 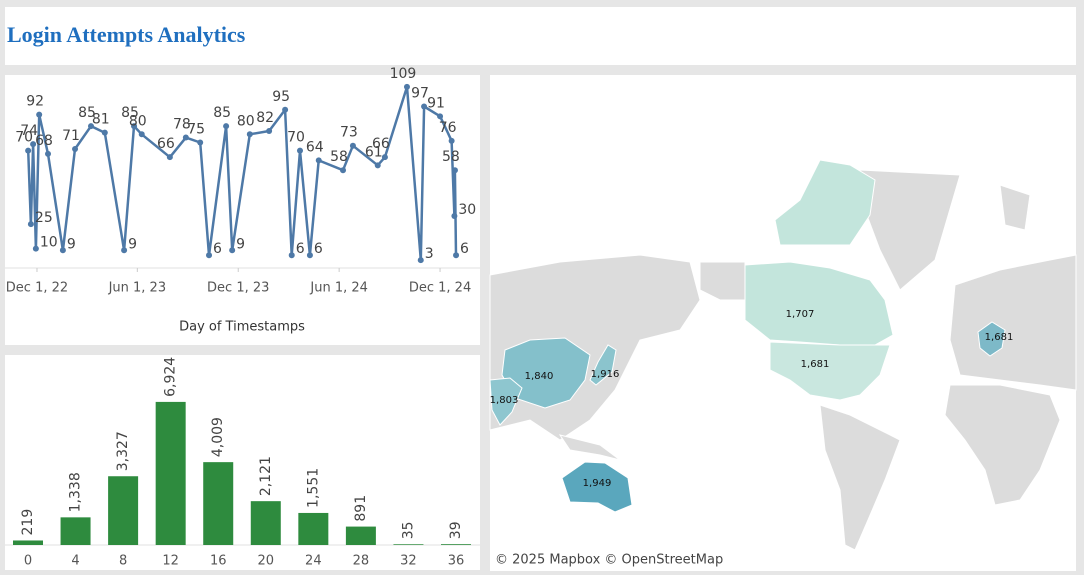 What do you see at coordinates (242, 173) in the screenshot?
I see `line` at bounding box center [242, 173].